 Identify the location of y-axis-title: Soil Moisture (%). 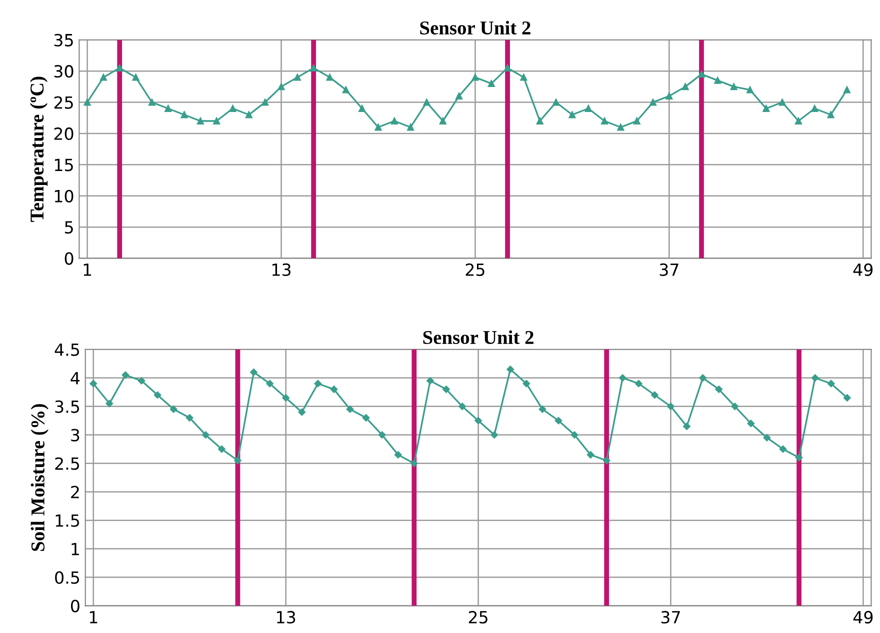
(39, 477).